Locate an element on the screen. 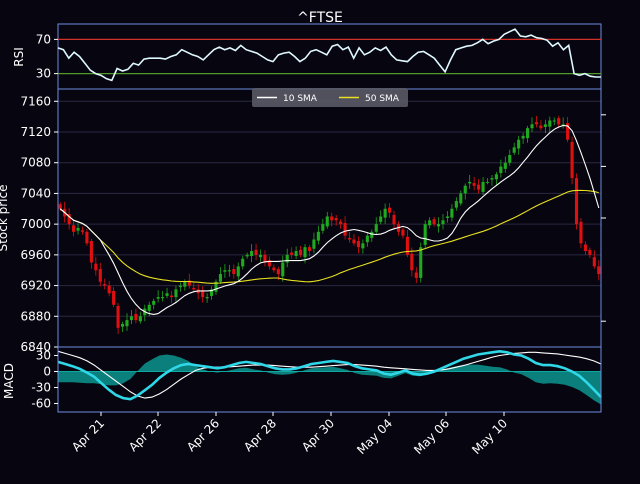 The height and width of the screenshot is (484, 640). price-ytick-label: 7000 is located at coordinates (35, 224).